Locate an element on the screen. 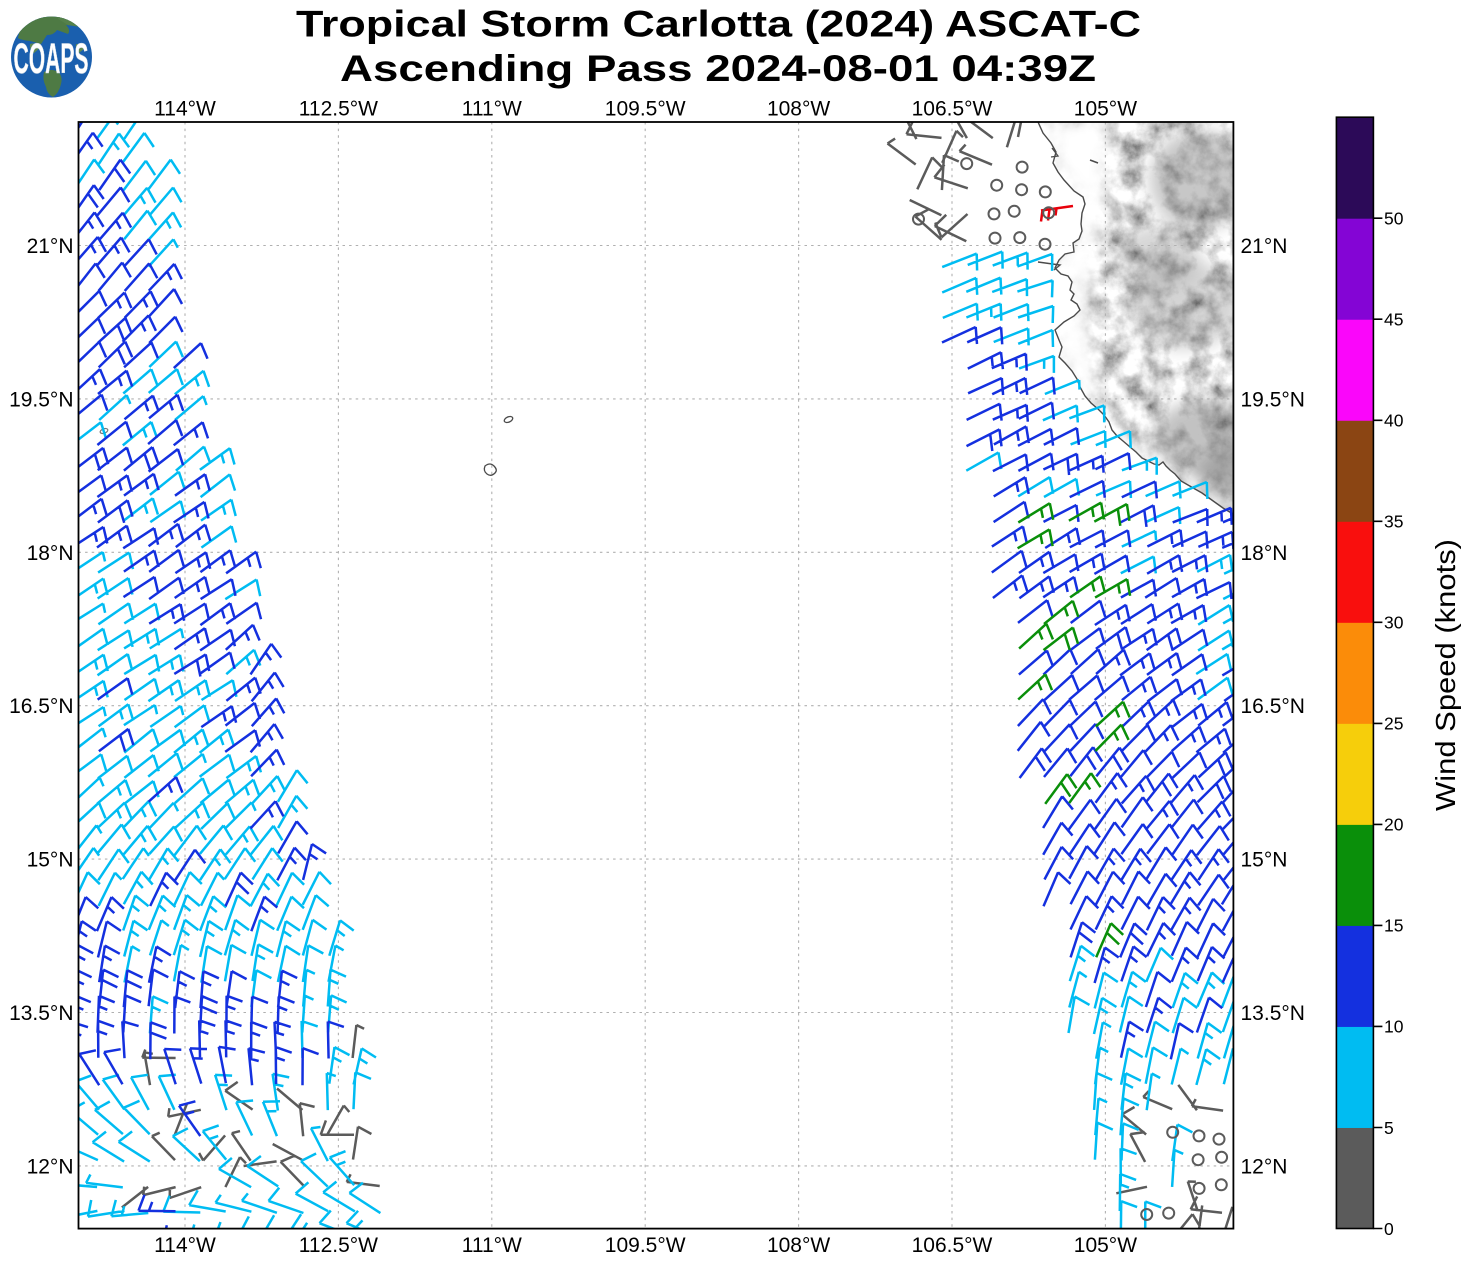  svg-text: 20 is located at coordinates (1394, 825).